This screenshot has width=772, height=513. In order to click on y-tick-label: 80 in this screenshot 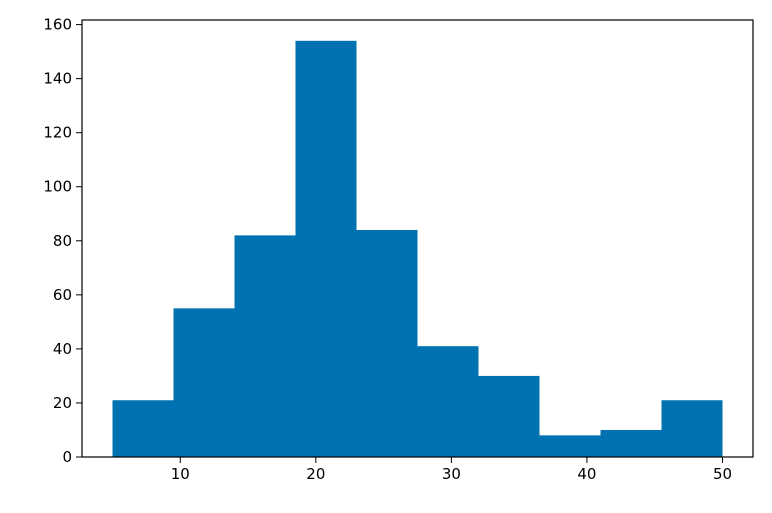, I will do `click(62, 241)`.